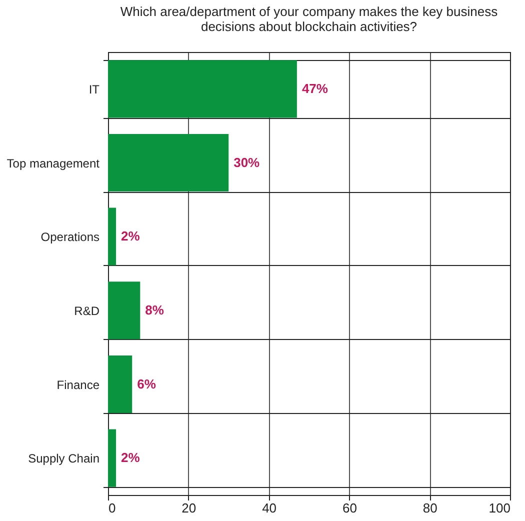 The image size is (525, 521). Describe the element at coordinates (94, 89) in the screenshot. I see `y-tick-label: IT` at that location.